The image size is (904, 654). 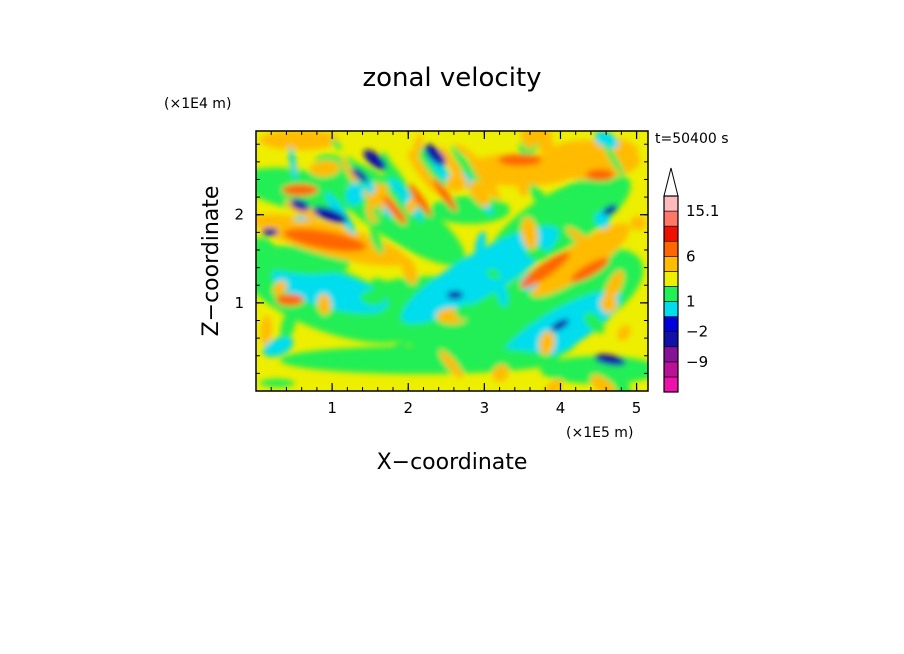 I want to click on y-tick-label: 1, so click(x=239, y=303).